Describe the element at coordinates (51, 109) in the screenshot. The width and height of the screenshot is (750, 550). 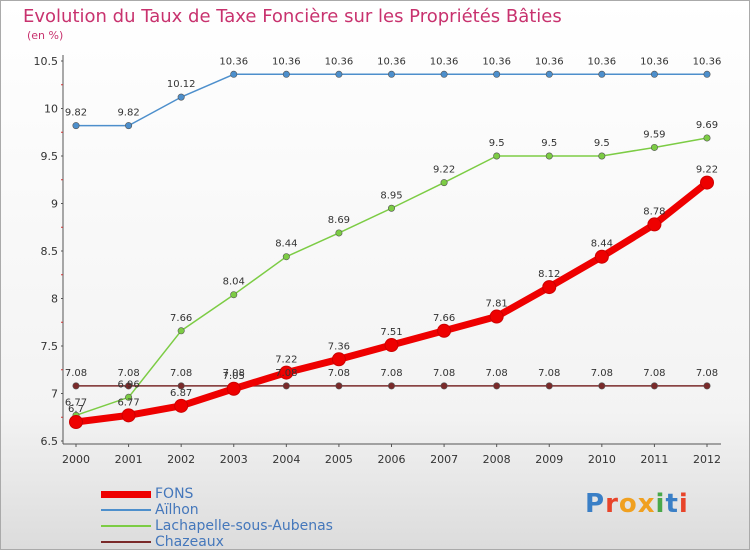
I see `y-tick-label: 10` at that location.